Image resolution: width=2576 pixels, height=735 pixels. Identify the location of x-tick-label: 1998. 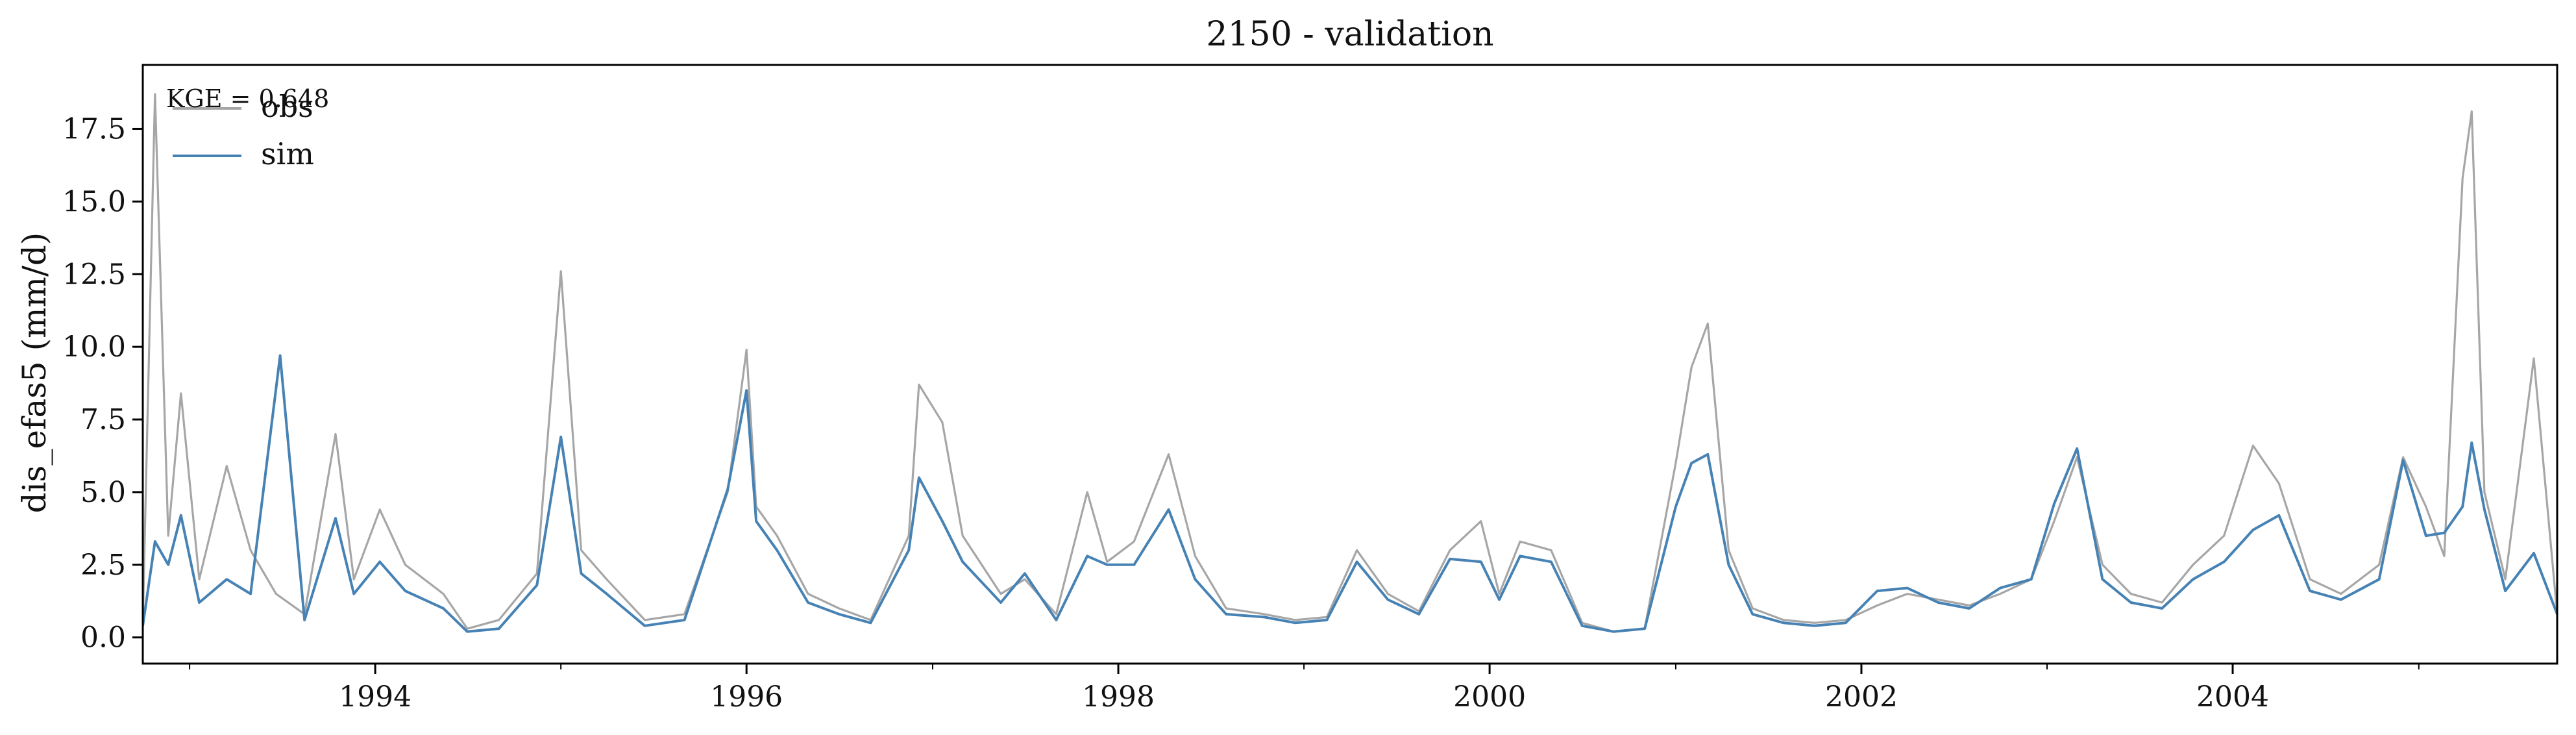
(1118, 697).